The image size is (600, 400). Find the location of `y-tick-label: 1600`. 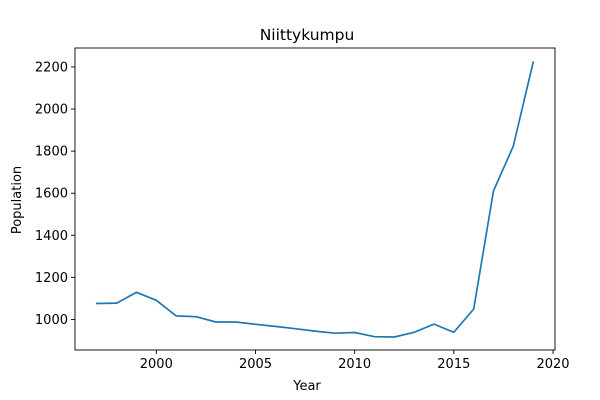

y-tick-label: 1600 is located at coordinates (51, 194).